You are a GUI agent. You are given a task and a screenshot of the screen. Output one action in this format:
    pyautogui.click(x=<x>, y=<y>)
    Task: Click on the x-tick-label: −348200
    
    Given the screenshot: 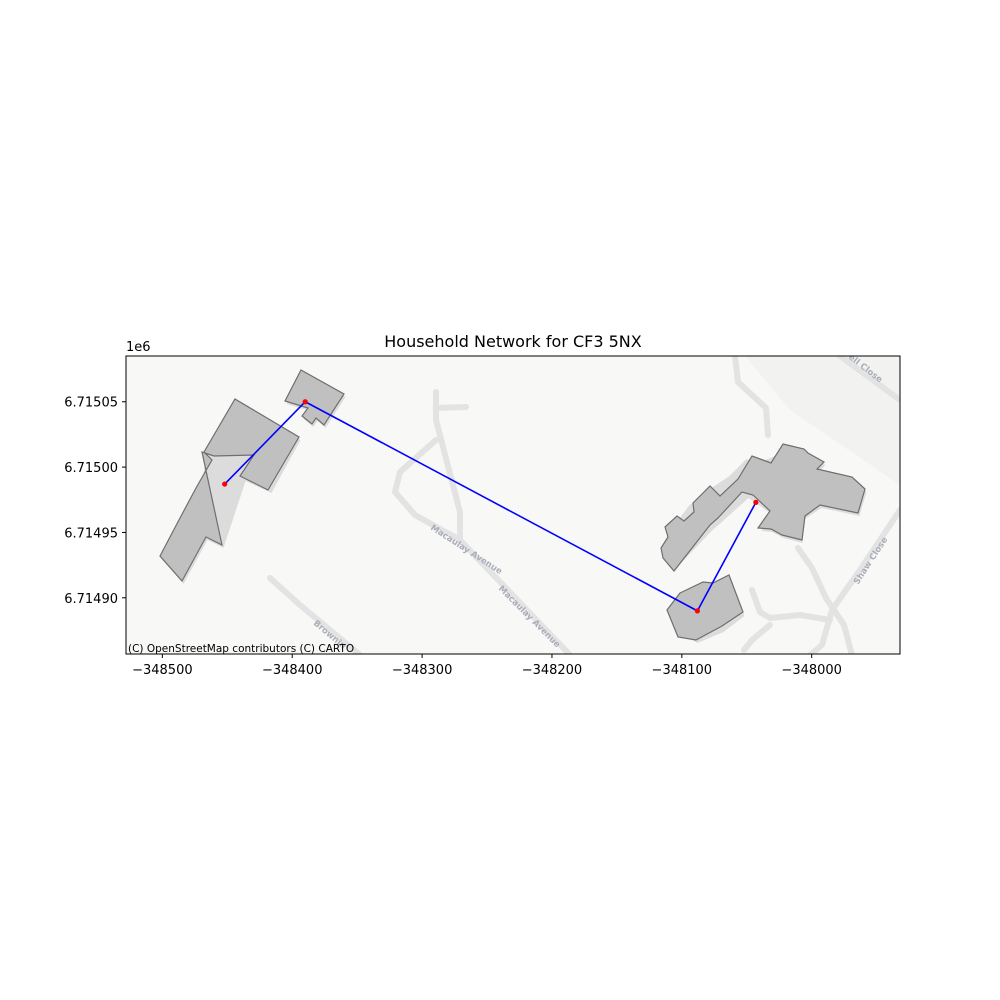 What is the action you would take?
    pyautogui.click(x=552, y=670)
    